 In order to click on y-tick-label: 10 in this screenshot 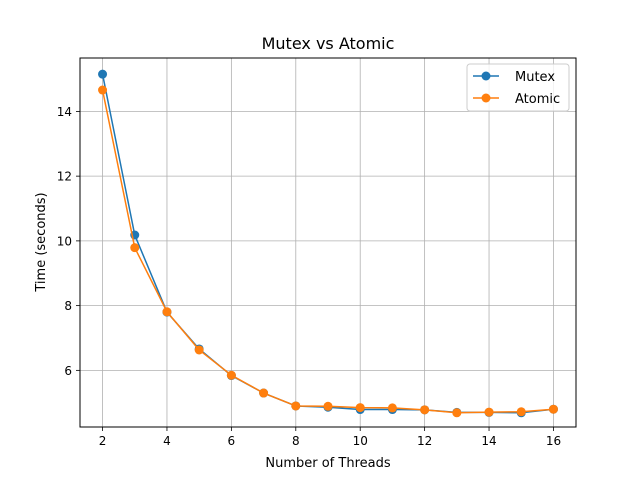, I will do `click(64, 241)`.